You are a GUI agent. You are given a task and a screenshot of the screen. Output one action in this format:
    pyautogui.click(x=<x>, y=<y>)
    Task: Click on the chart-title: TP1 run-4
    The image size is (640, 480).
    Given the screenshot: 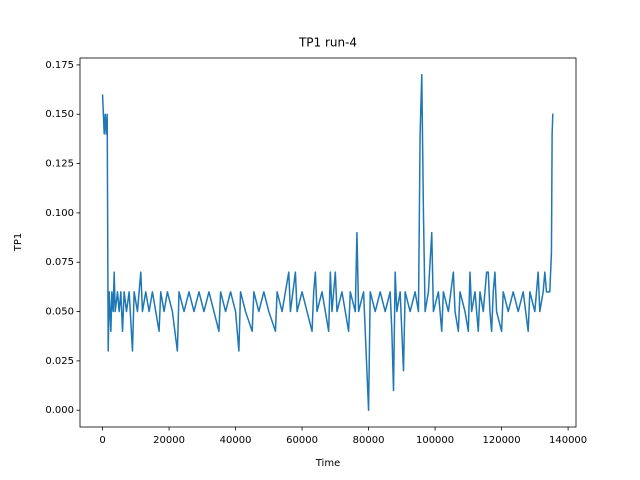 What is the action you would take?
    pyautogui.click(x=327, y=43)
    